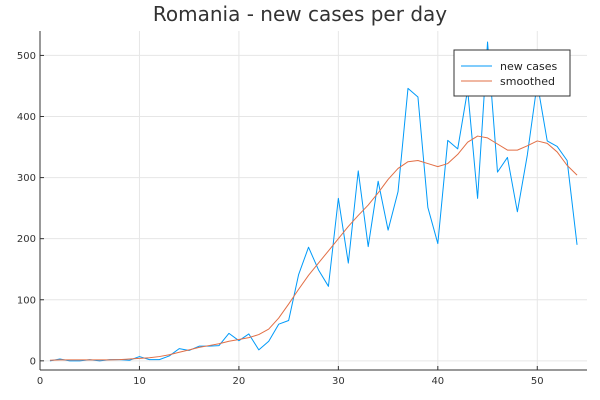  I want to click on x-tick-label: 50, so click(537, 381).